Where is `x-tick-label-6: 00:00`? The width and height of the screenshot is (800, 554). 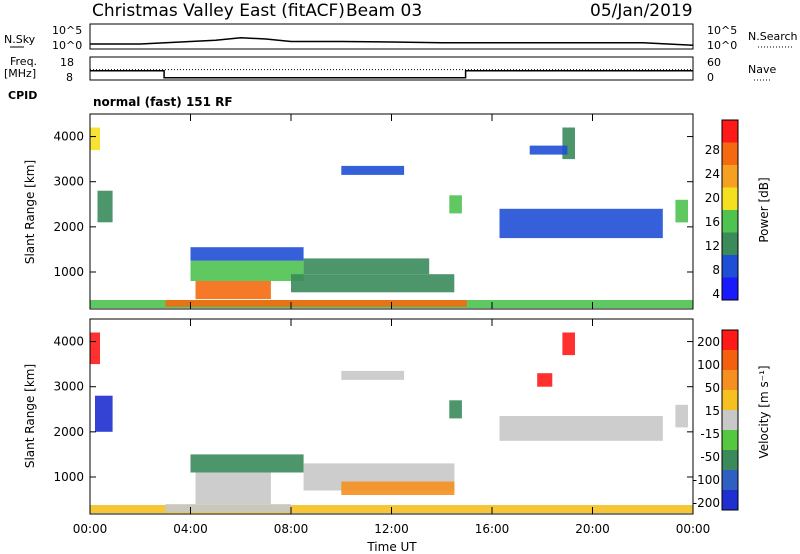 x-tick-label-6: 00:00 is located at coordinates (693, 529).